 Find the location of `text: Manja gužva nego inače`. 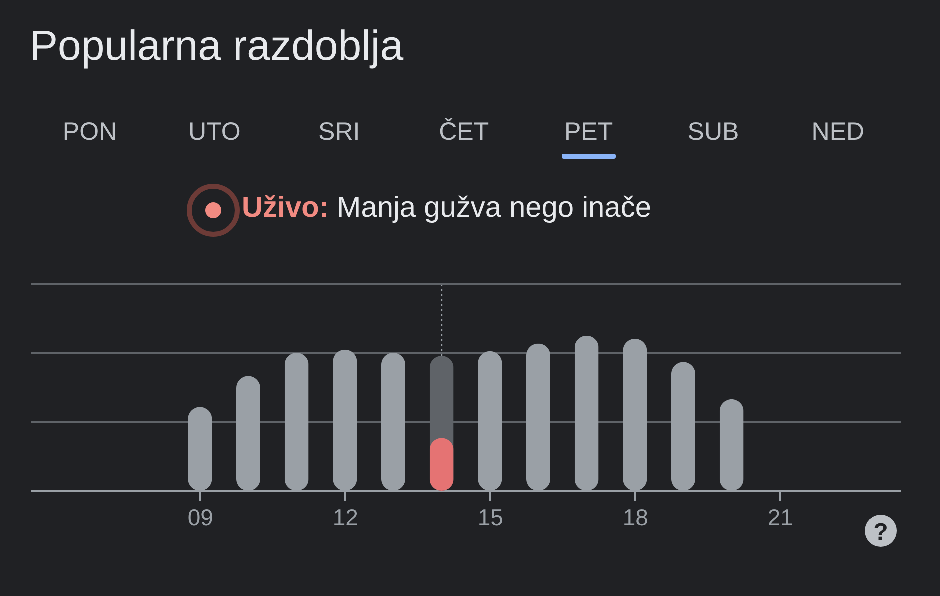

text: Manja gužva nego inače is located at coordinates (494, 208).